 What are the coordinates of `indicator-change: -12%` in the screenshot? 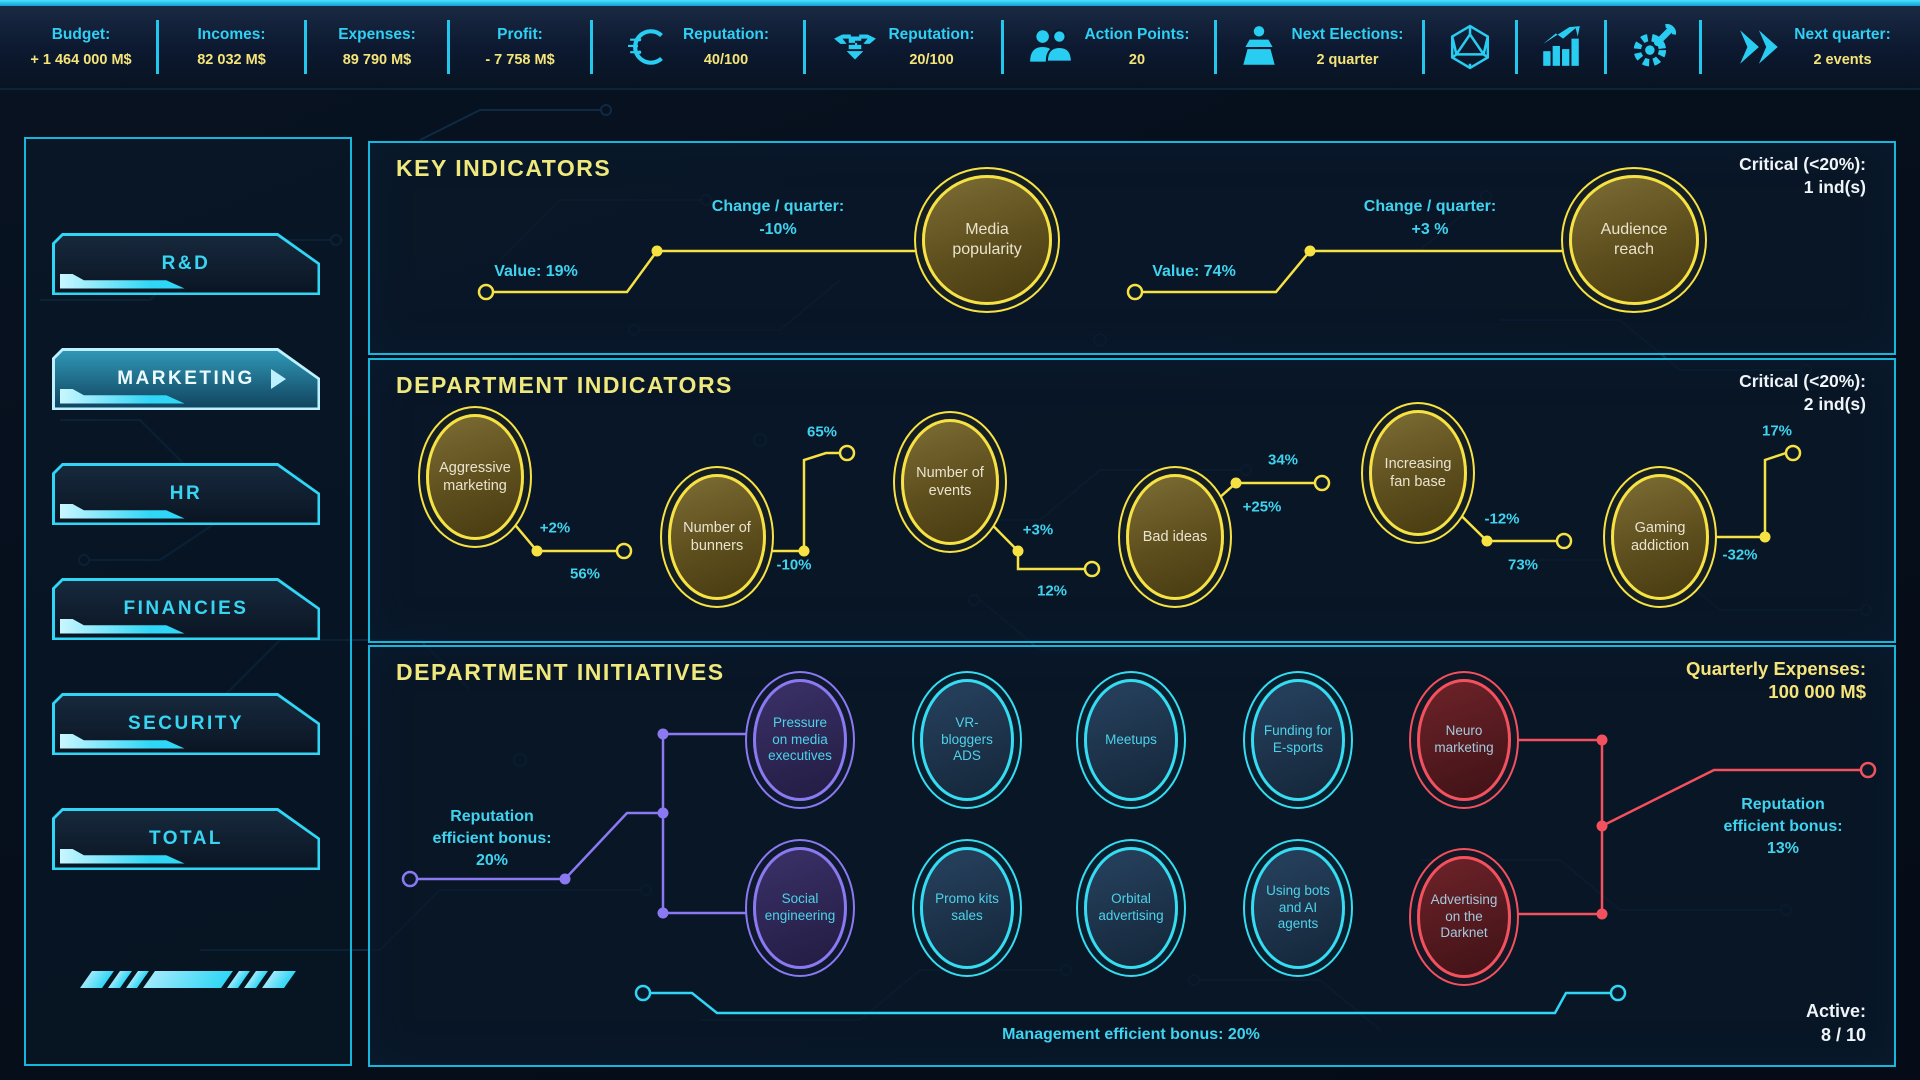 It's located at (1502, 519).